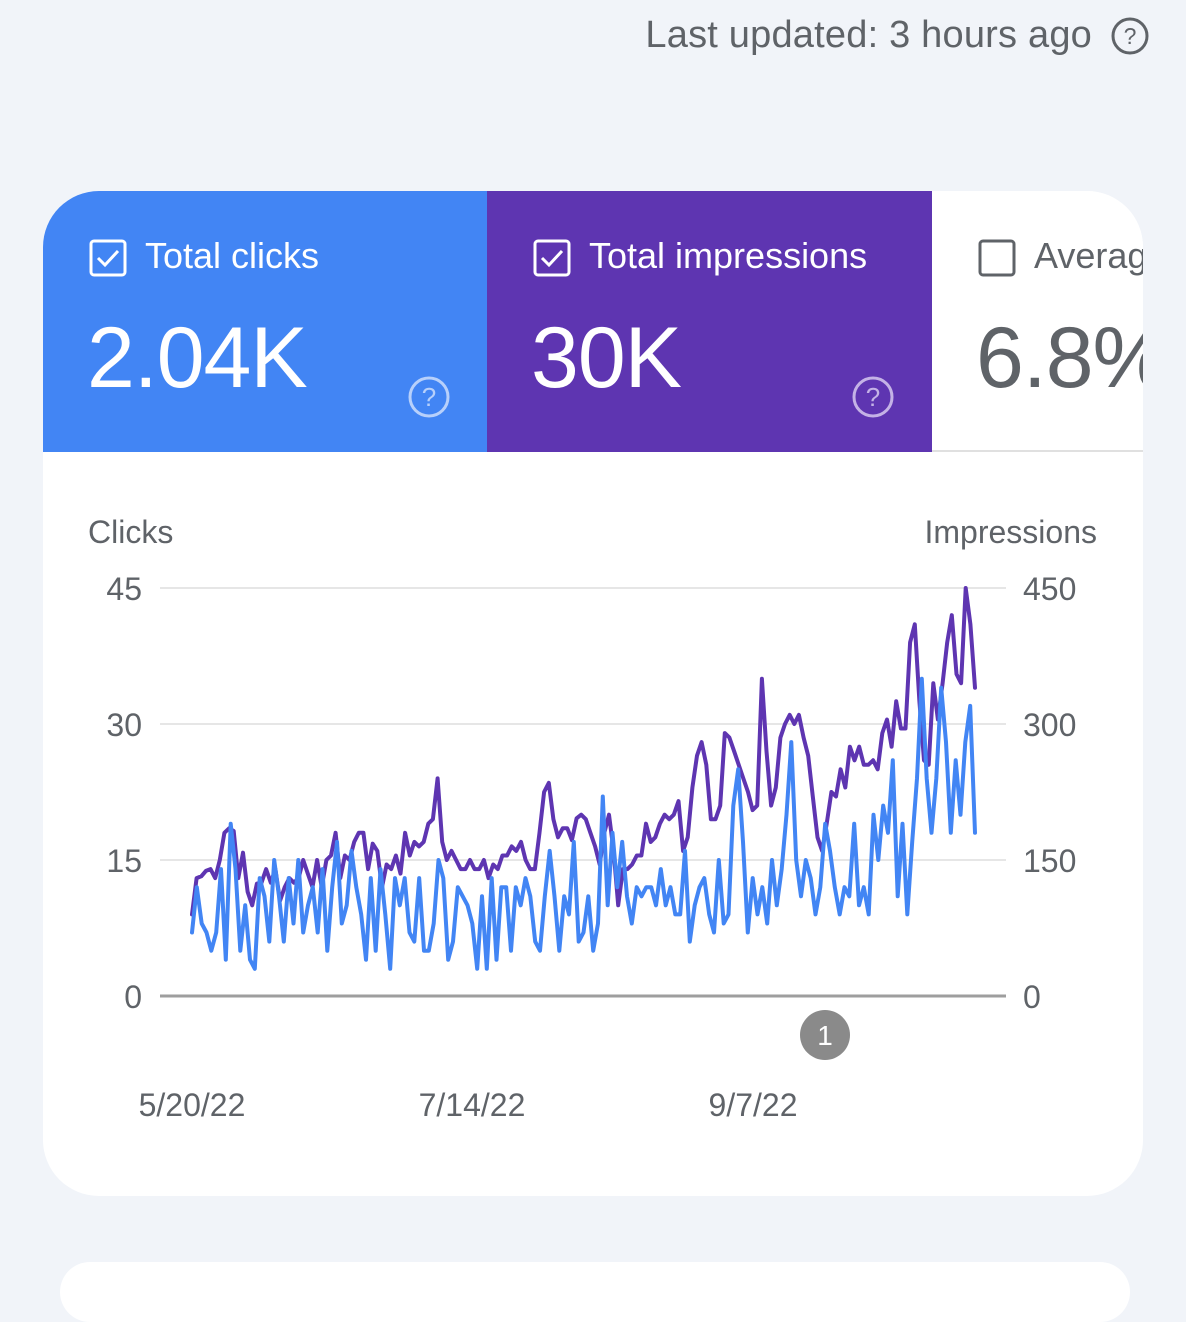  Describe the element at coordinates (124, 861) in the screenshot. I see `y-tick-left: 15` at that location.